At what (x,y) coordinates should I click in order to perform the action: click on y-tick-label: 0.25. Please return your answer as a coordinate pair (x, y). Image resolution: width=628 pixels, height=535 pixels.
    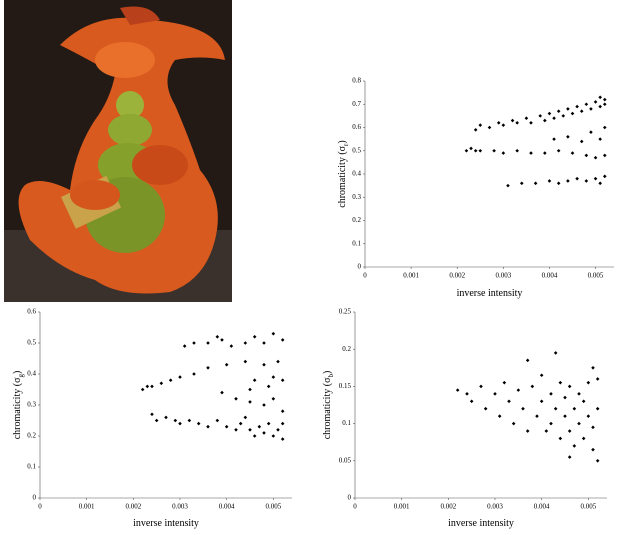
    Looking at the image, I should click on (345, 312).